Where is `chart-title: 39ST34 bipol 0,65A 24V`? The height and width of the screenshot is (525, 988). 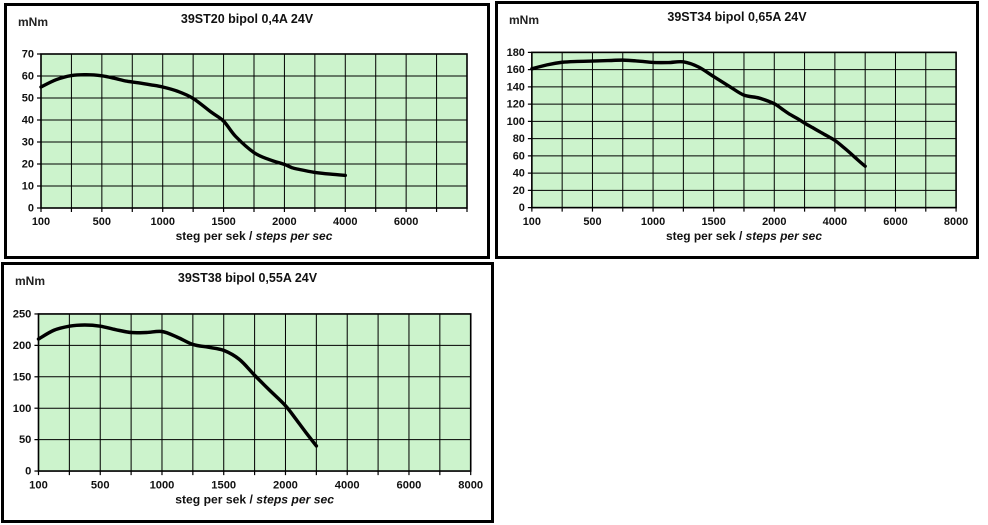
chart-title: 39ST34 bipol 0,65A 24V is located at coordinates (737, 17).